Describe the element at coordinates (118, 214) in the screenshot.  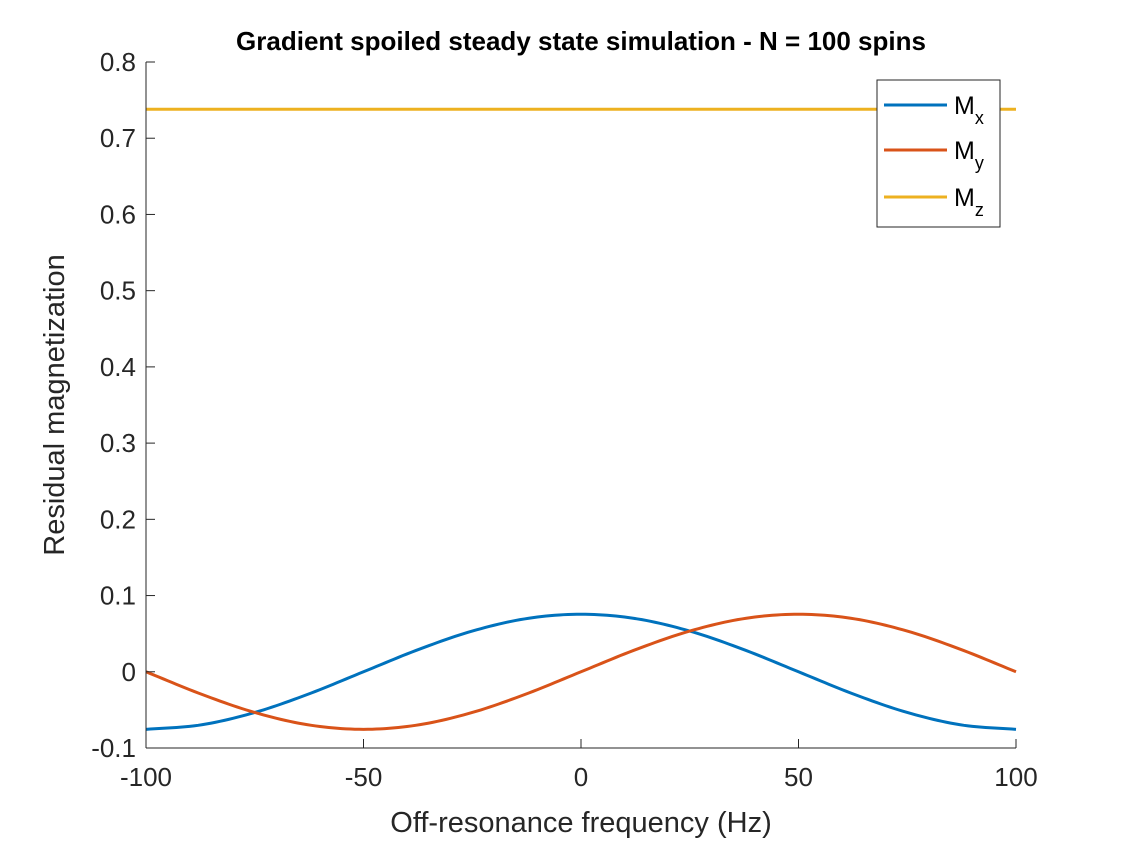
I see `y-tick-label: 0.6` at that location.